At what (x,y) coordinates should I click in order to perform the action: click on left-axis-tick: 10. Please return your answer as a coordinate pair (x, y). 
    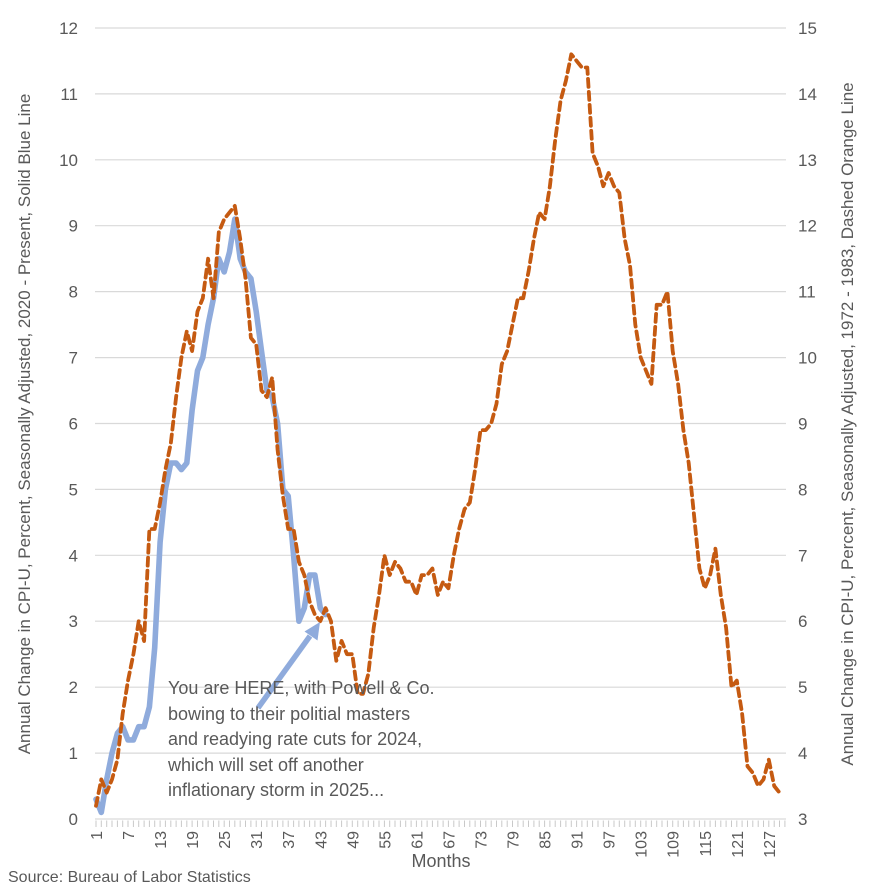
    Looking at the image, I should click on (68, 160).